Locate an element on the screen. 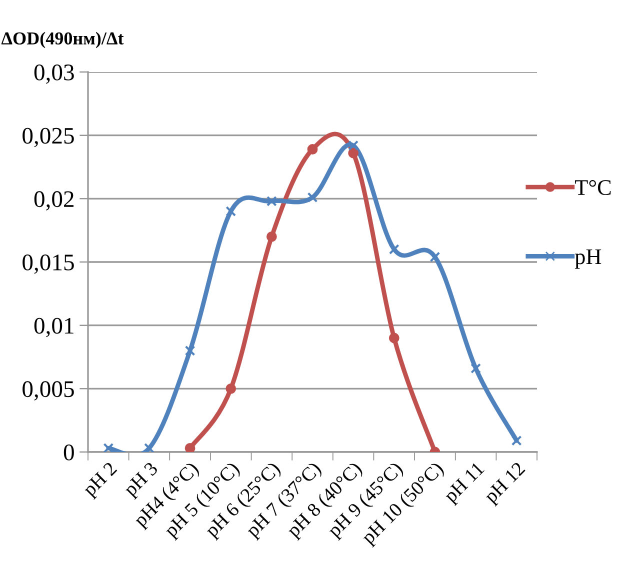 Image resolution: width=625 pixels, height=578 pixels. y-axis-title: ΔOD(490нм)/Δt is located at coordinates (62, 40).